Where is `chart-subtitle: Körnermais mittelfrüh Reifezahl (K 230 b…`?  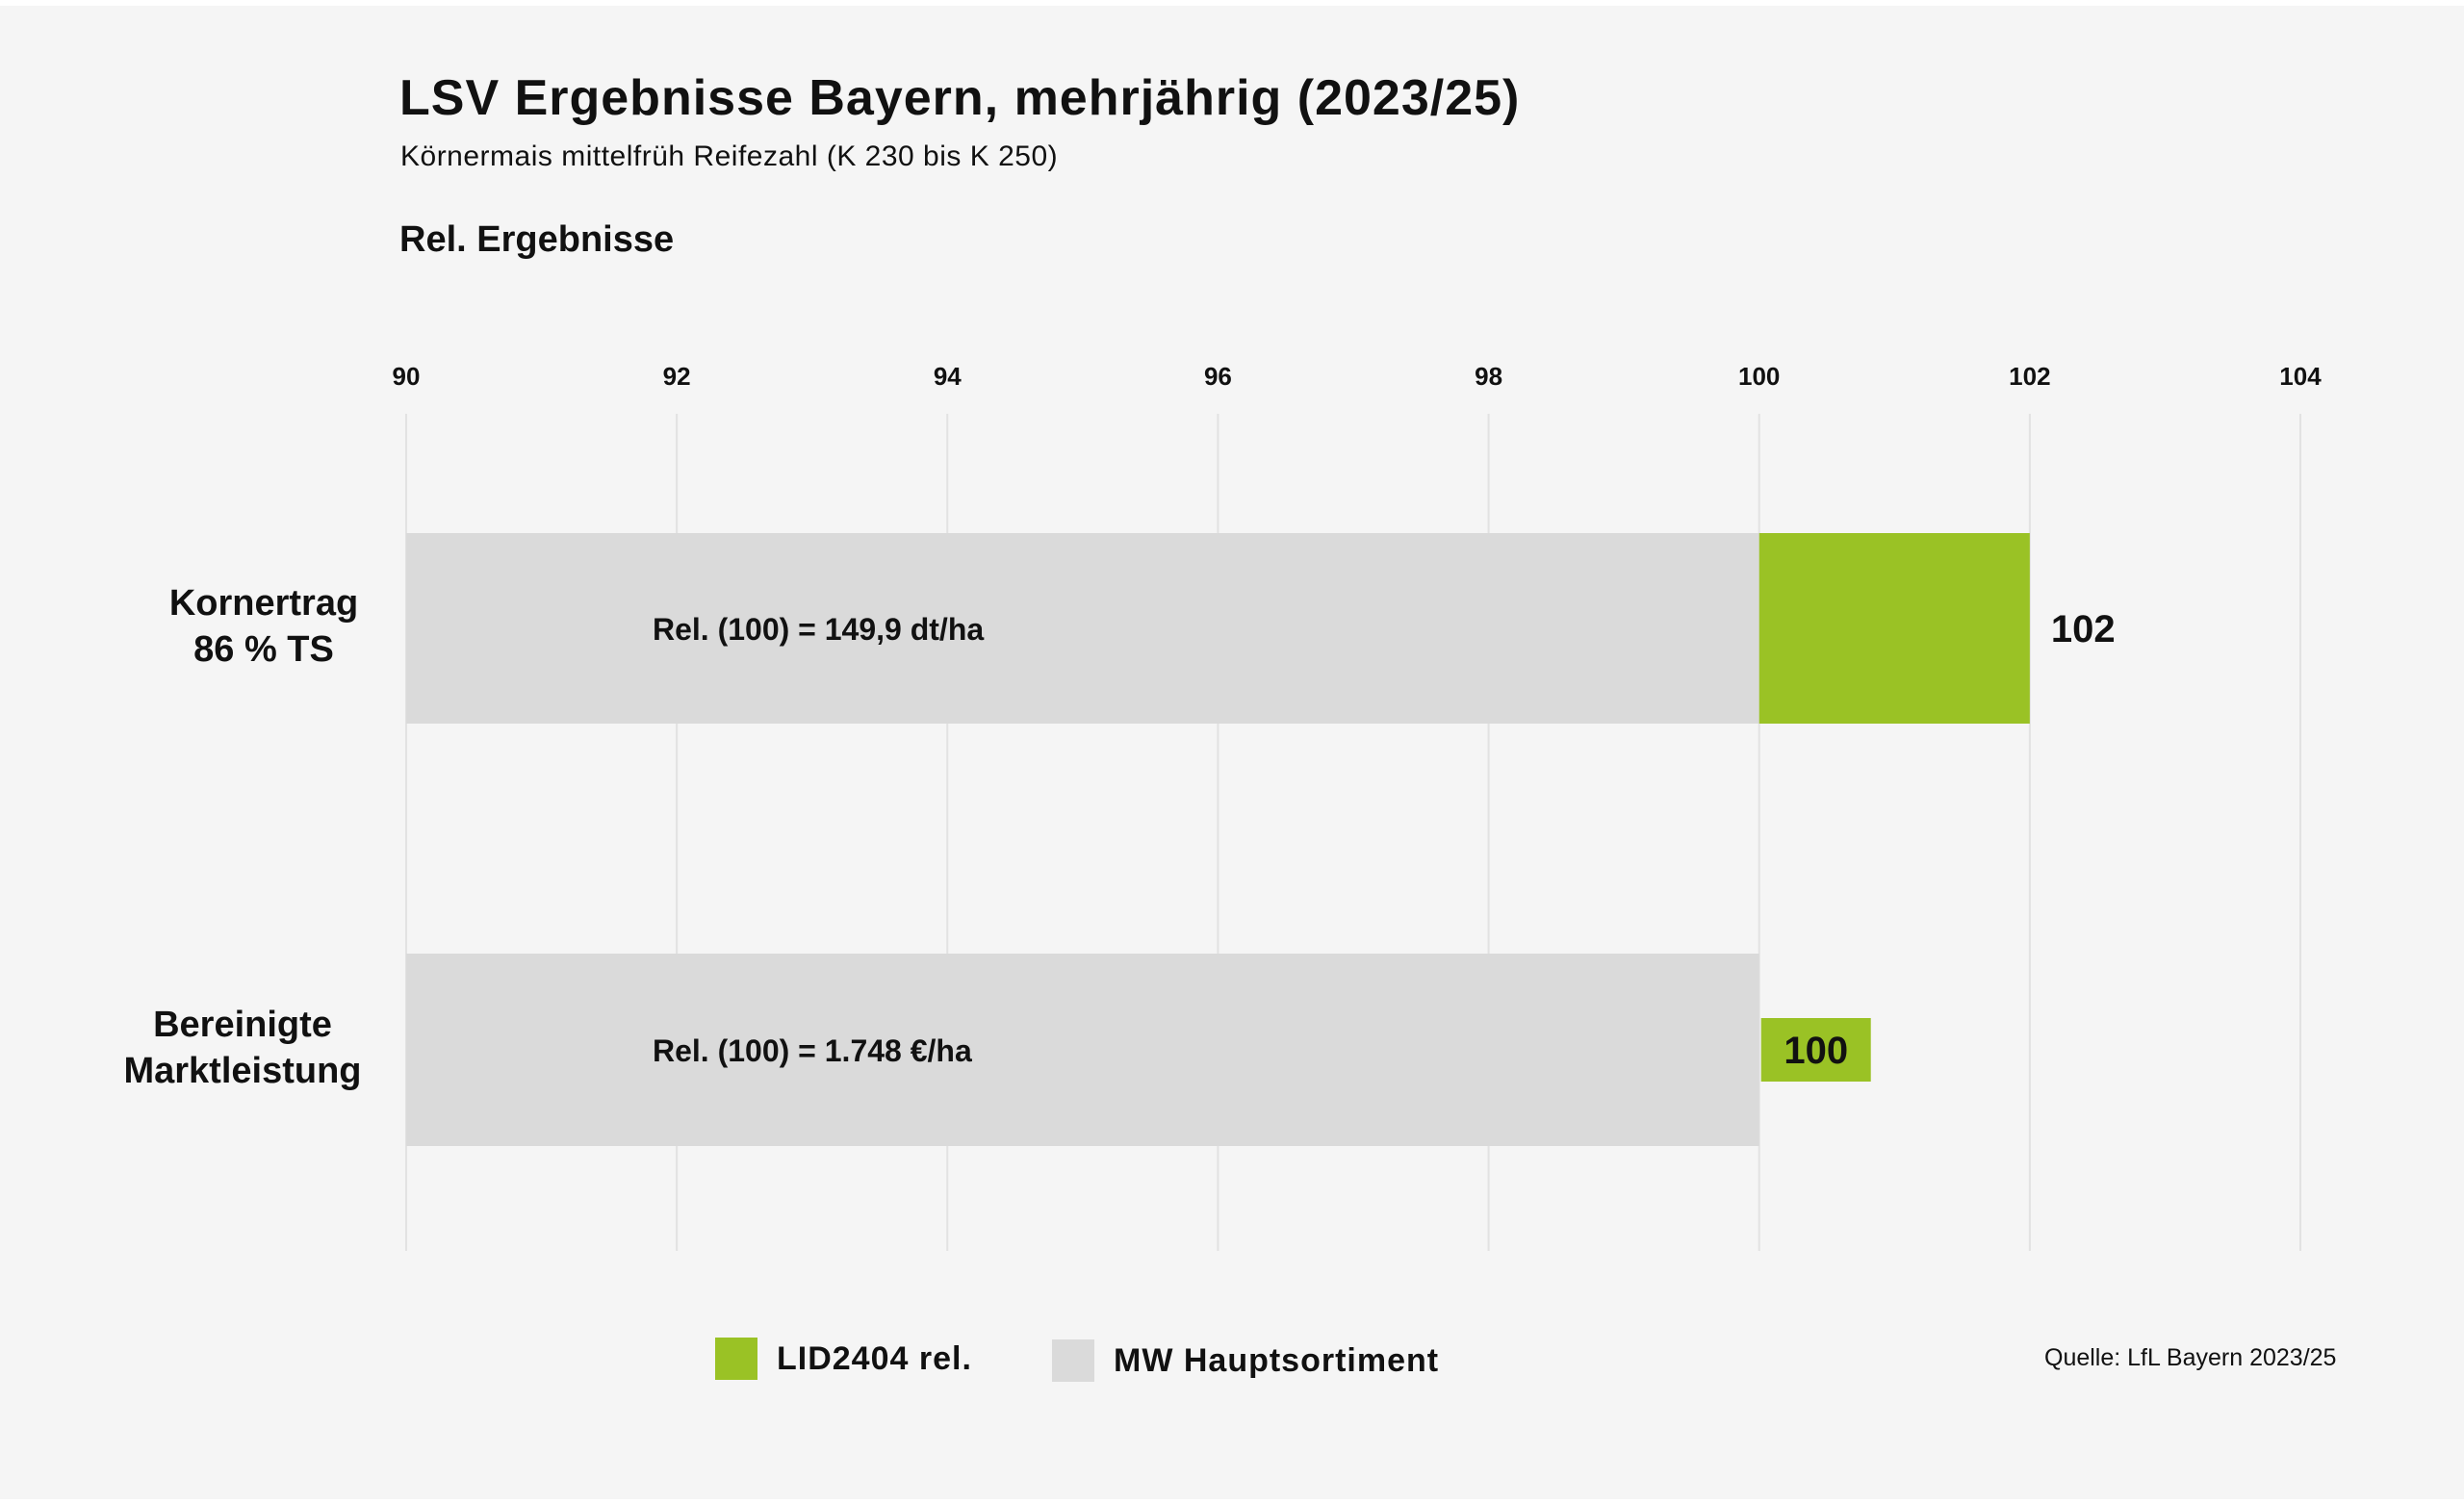
chart-subtitle: Körnermais mittelfrüh Reifezahl (K 230 b… is located at coordinates (729, 156).